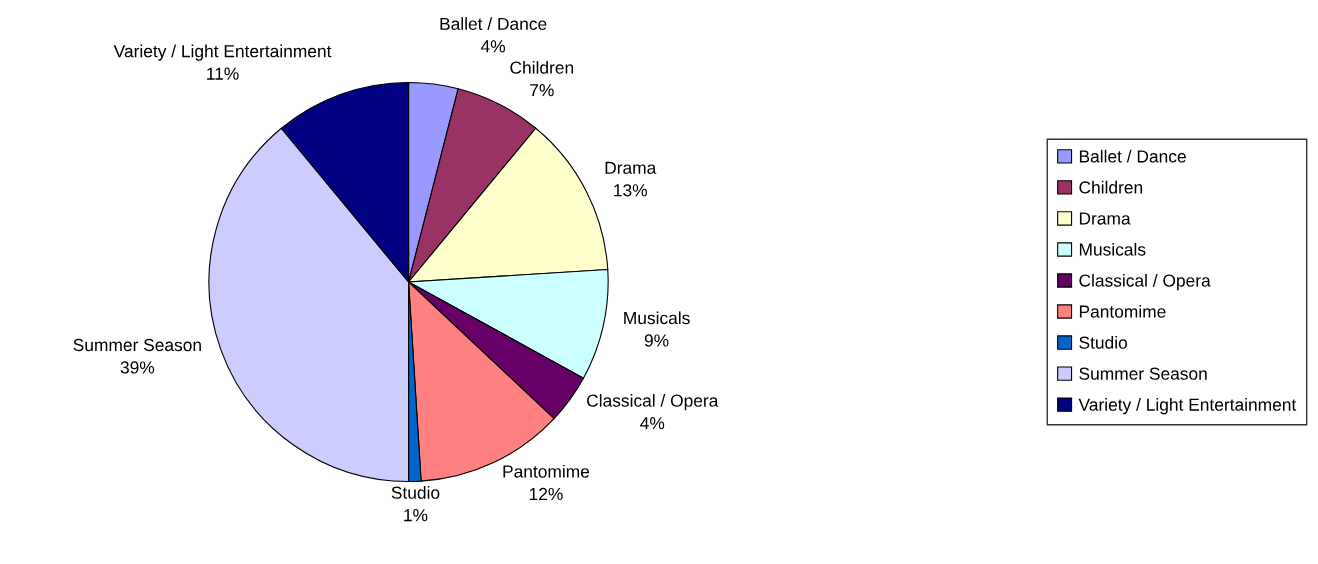  What do you see at coordinates (1143, 373) in the screenshot?
I see `legend-label: Summer Season` at bounding box center [1143, 373].